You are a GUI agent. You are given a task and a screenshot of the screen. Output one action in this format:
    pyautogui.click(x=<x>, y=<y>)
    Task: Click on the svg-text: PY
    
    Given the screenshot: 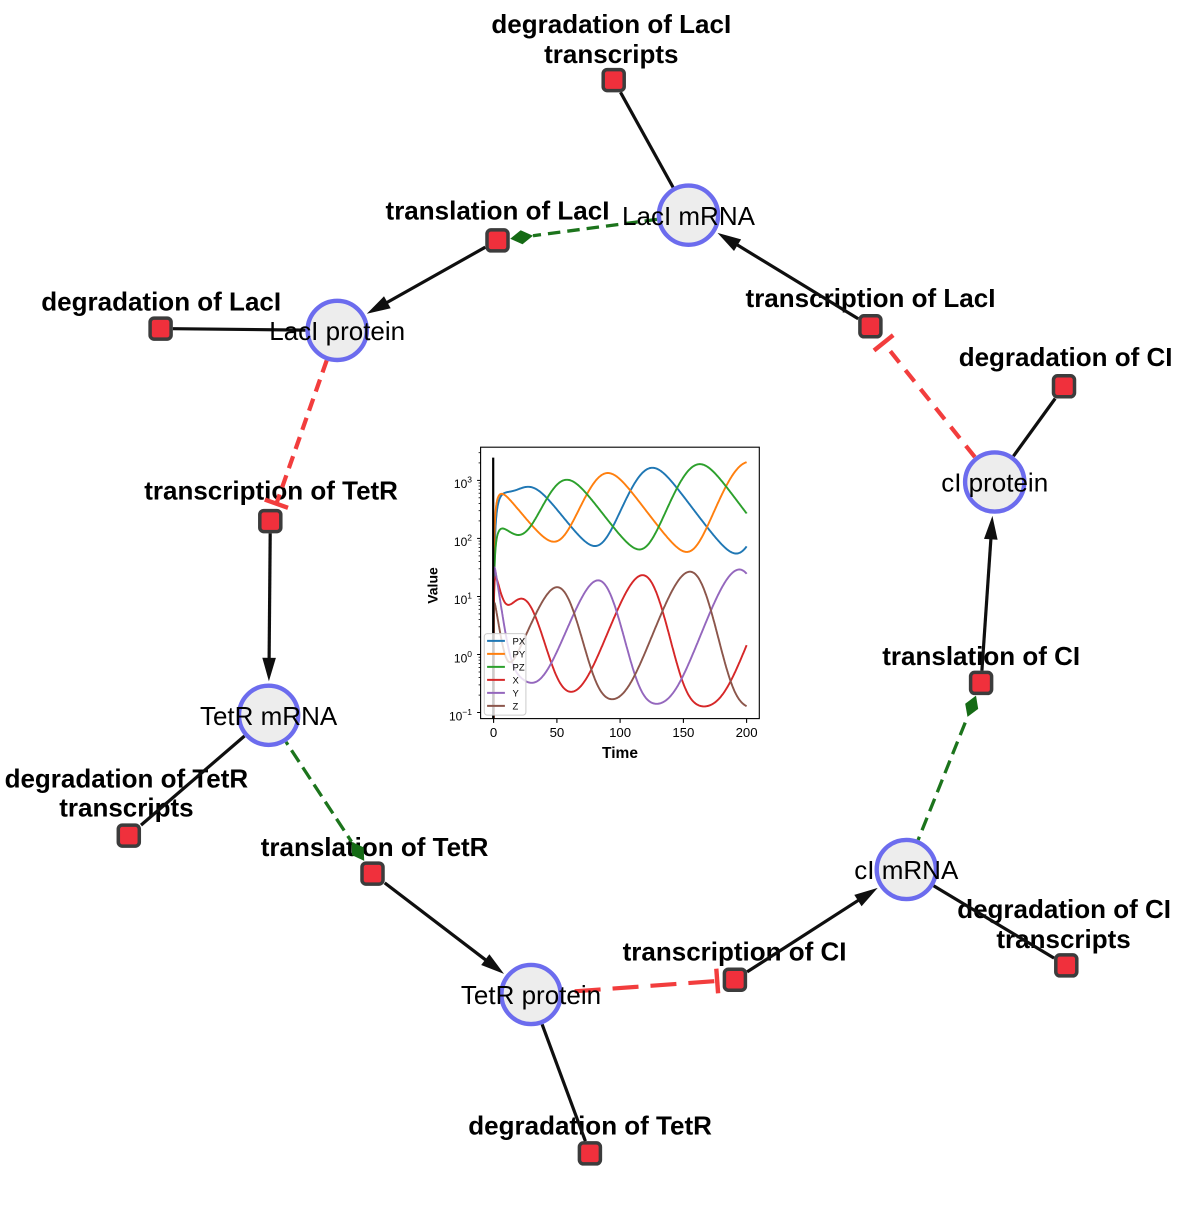 What is the action you would take?
    pyautogui.click(x=519, y=654)
    